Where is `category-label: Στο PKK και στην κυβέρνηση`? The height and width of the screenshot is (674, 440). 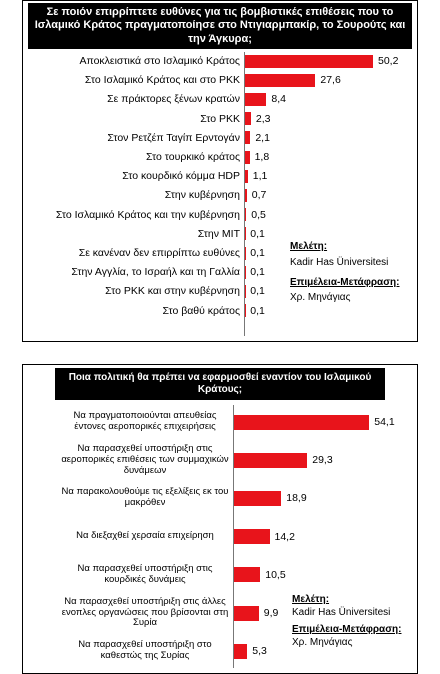
category-label: Στο PKK και στην κυβέρνηση is located at coordinates (129, 291).